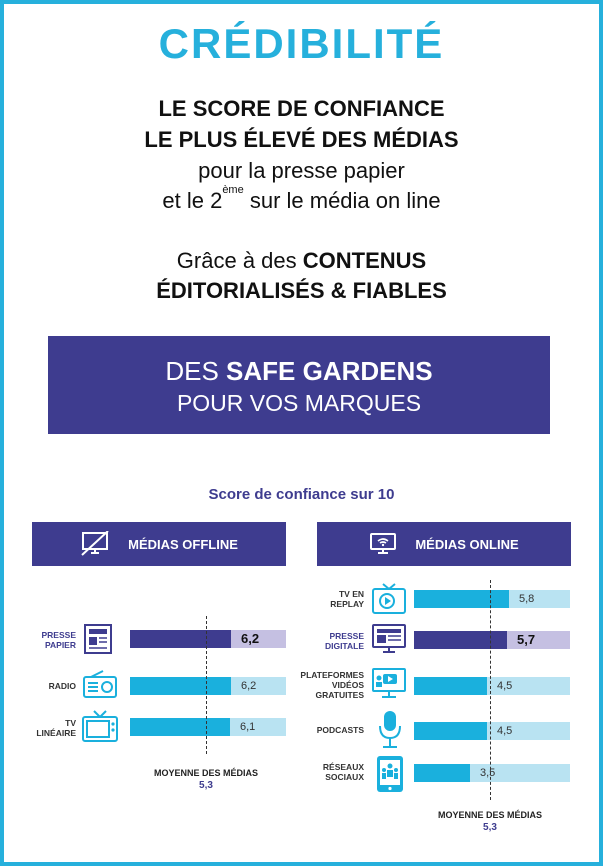 Image resolution: width=603 pixels, height=866 pixels. I want to click on chart-subtitle: Score de confiance sur 10, so click(301, 494).